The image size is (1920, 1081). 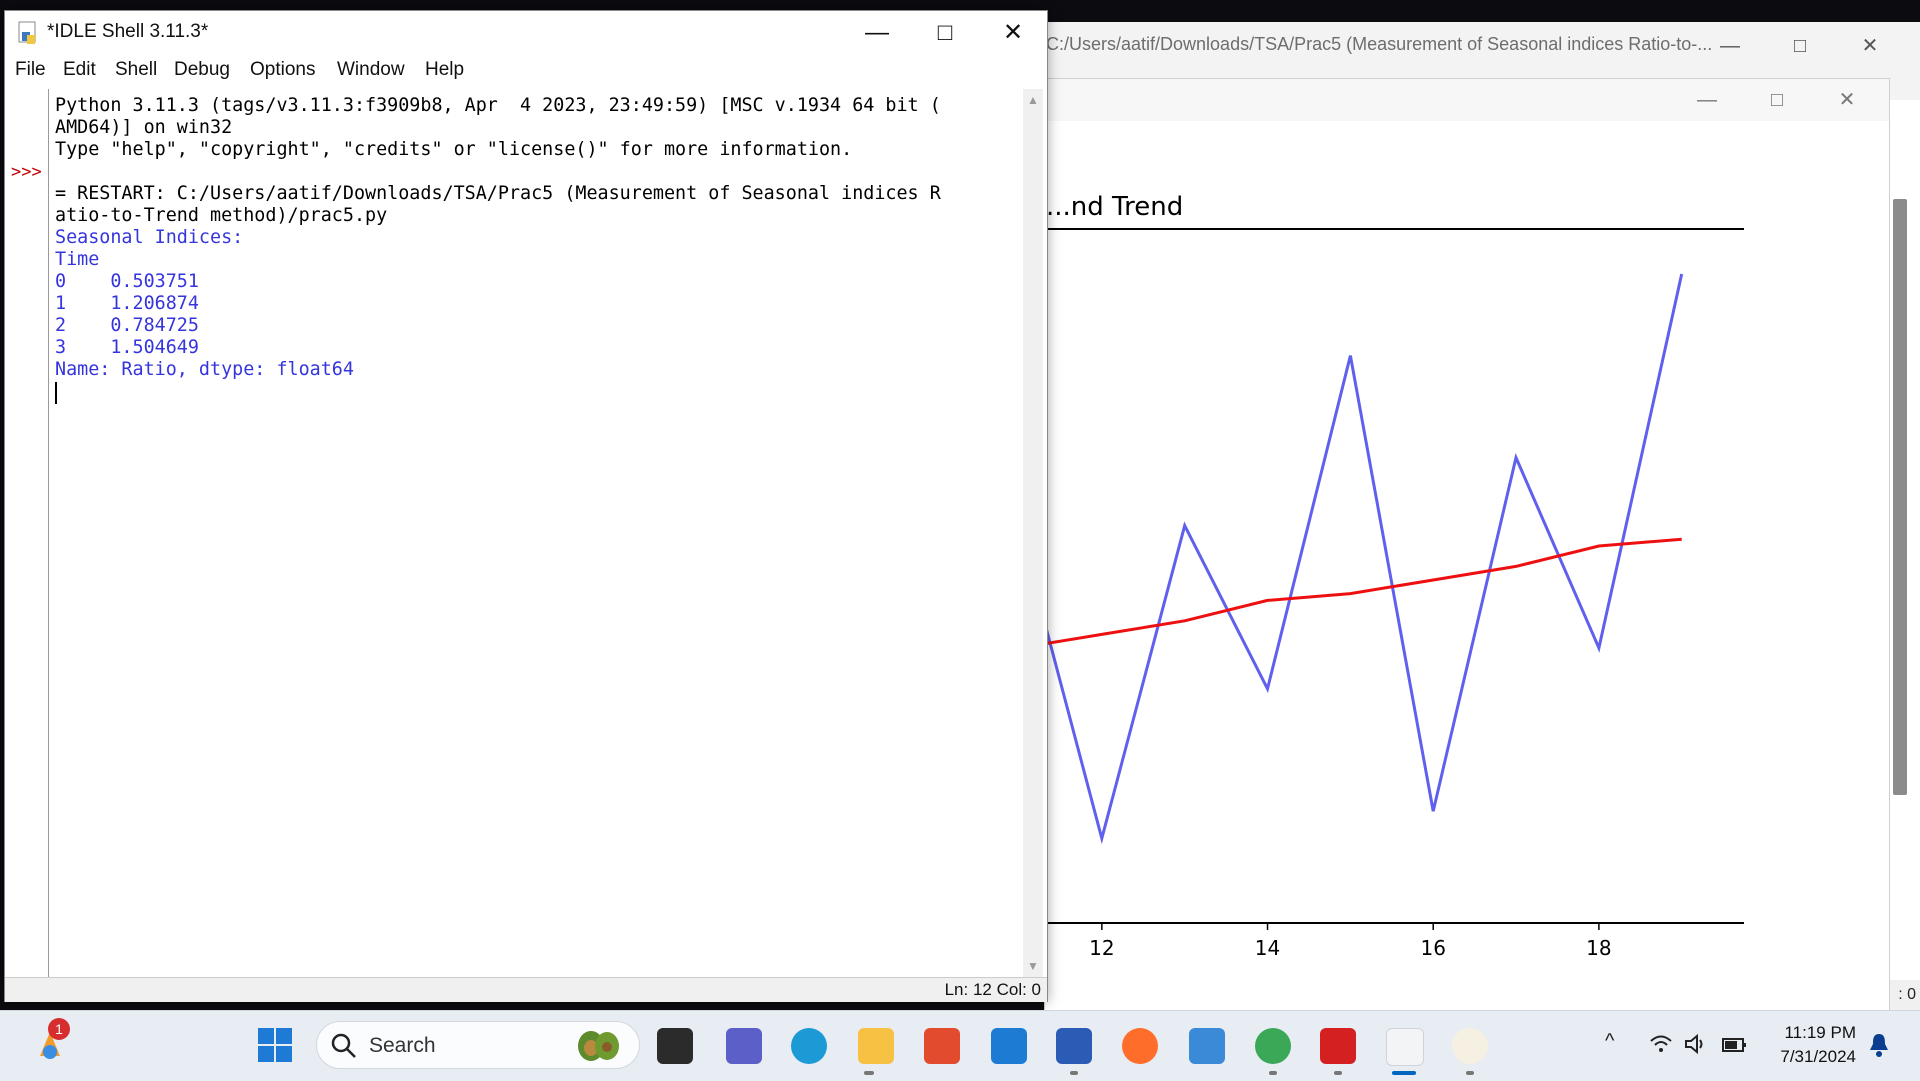 I want to click on scroll-up-icon: ▲, so click(x=1033, y=100).